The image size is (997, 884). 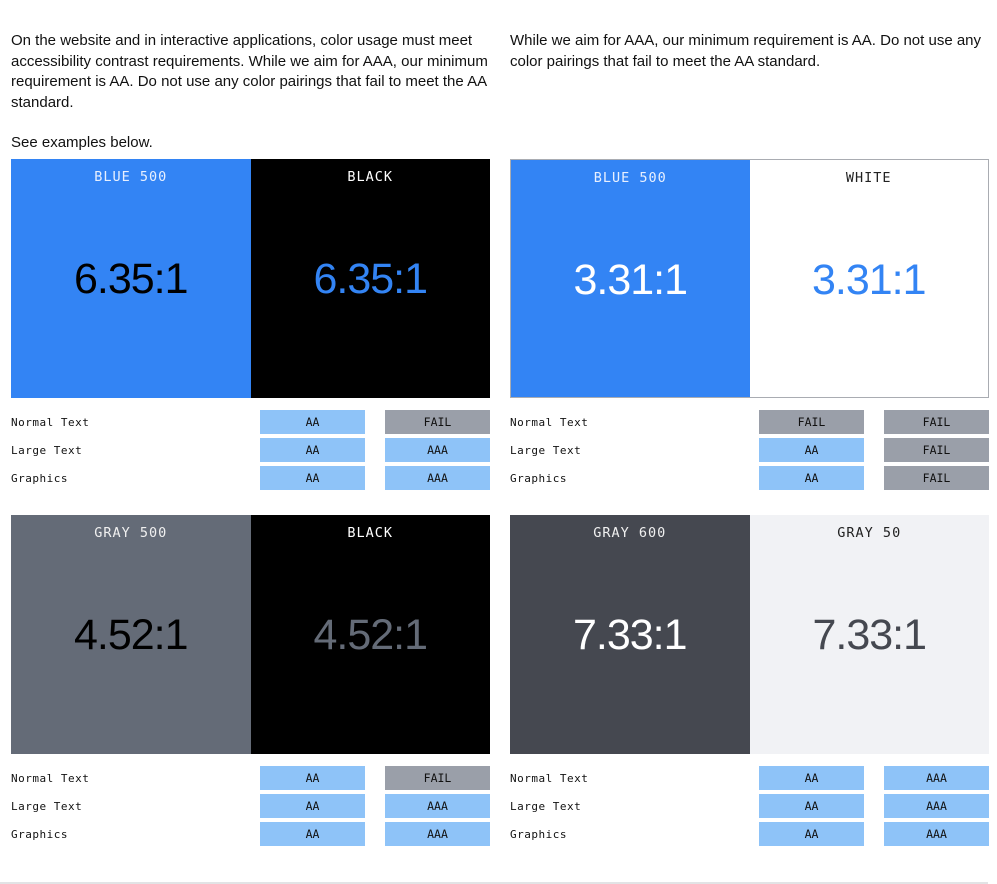 I want to click on intro-paragraph: See examples below., so click(x=82, y=142).